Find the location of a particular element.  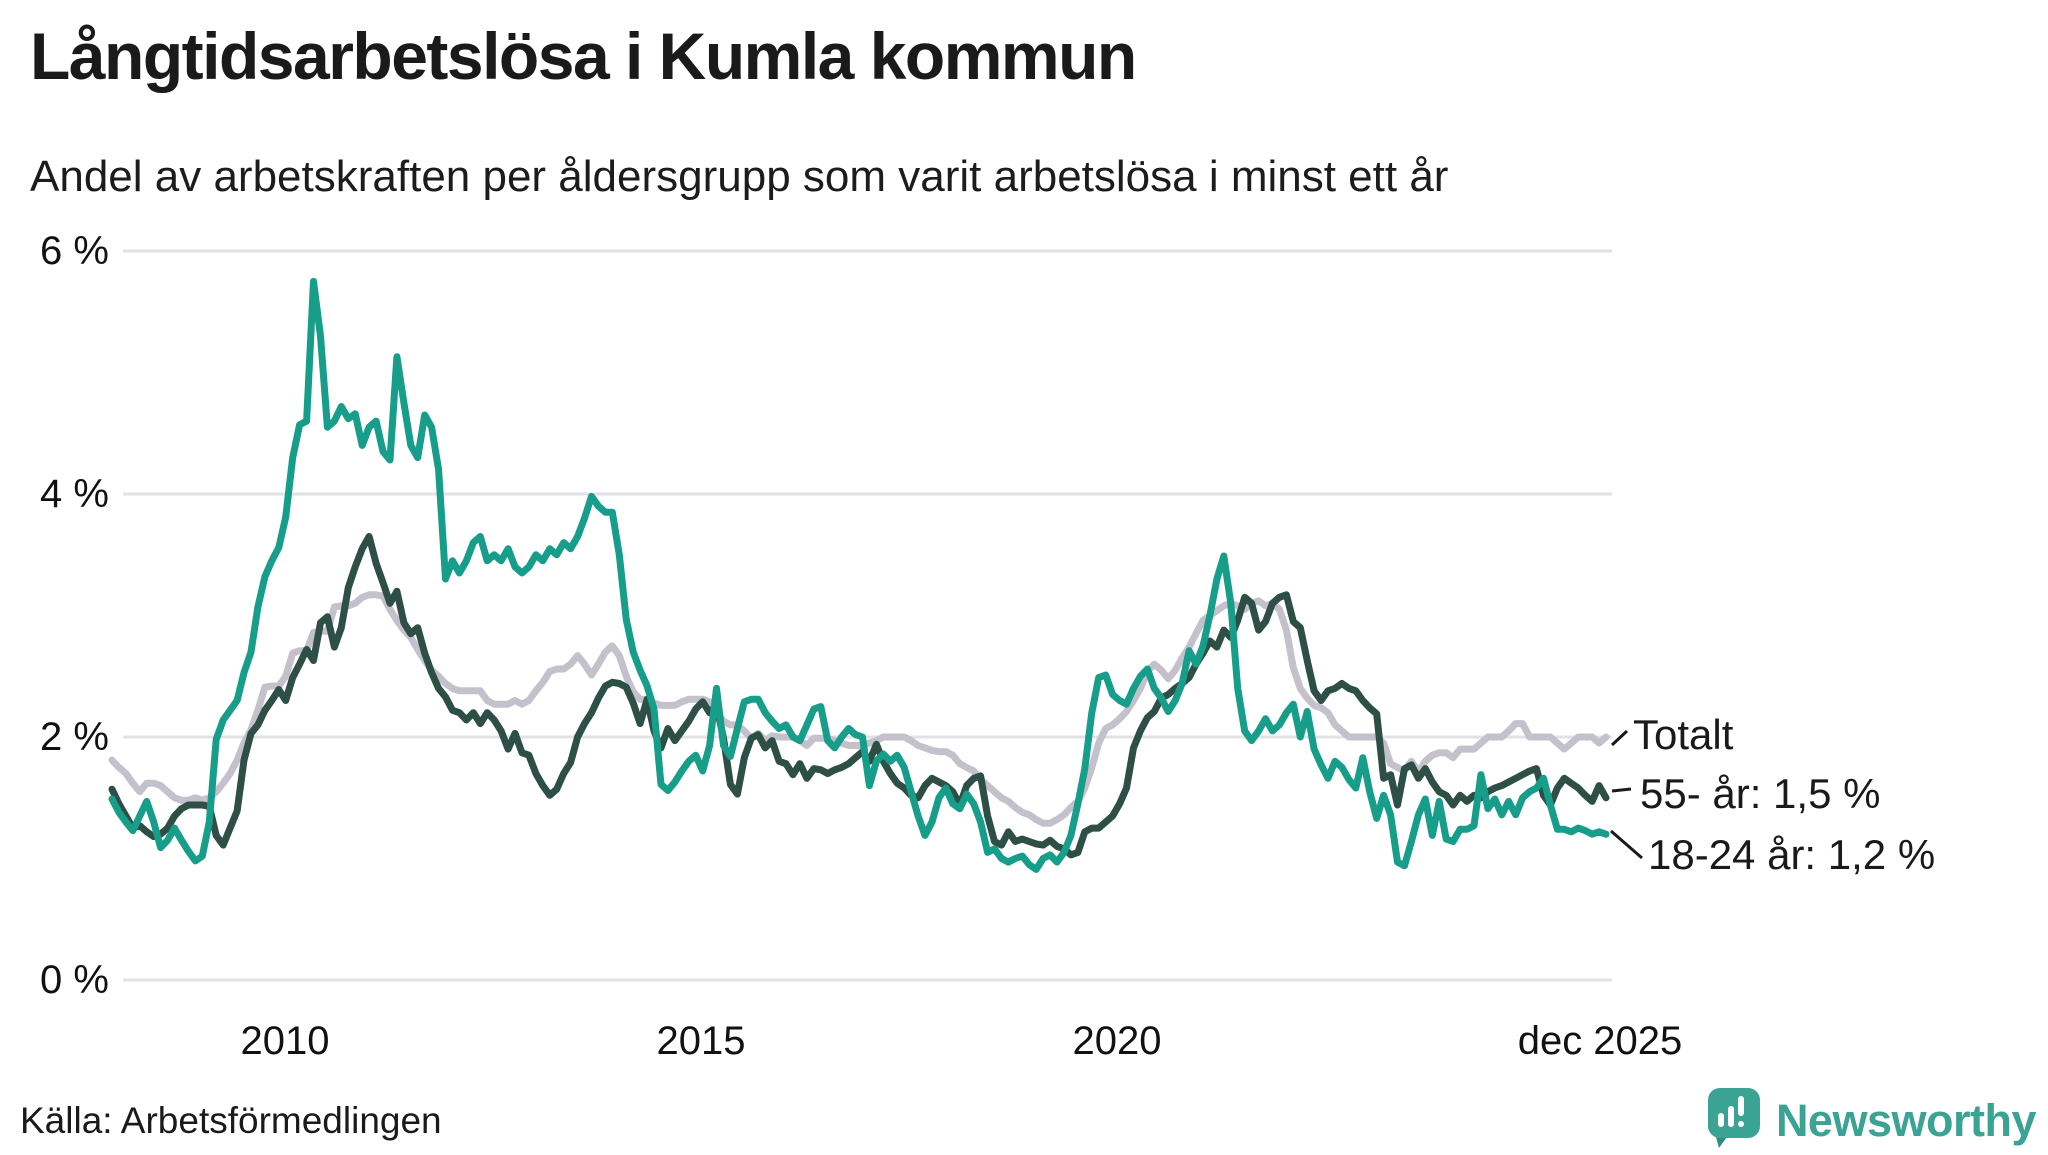

legend-connector-totalt is located at coordinates (1619, 738).